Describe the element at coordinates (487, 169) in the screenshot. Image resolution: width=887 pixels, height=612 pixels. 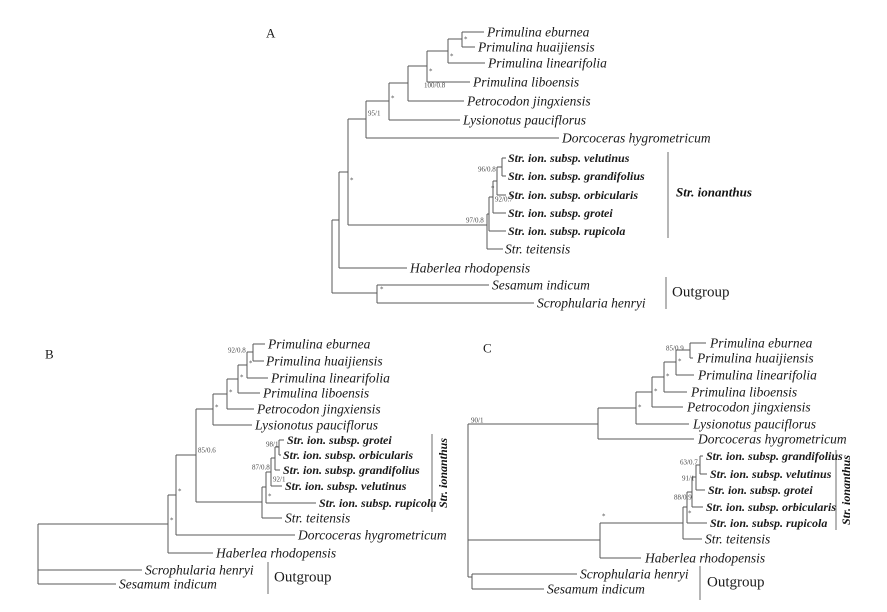
I see `support-value: 96/0.8` at that location.